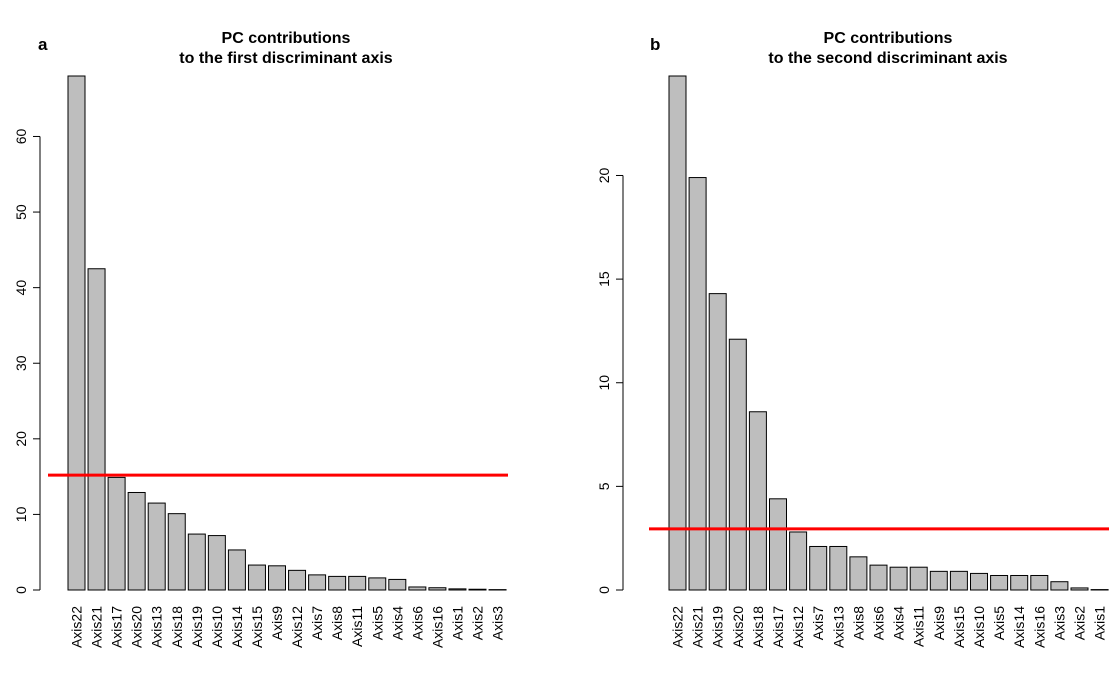 Image resolution: width=1109 pixels, height=674 pixels. Describe the element at coordinates (457, 623) in the screenshot. I see `x-category-label: Axis1` at that location.